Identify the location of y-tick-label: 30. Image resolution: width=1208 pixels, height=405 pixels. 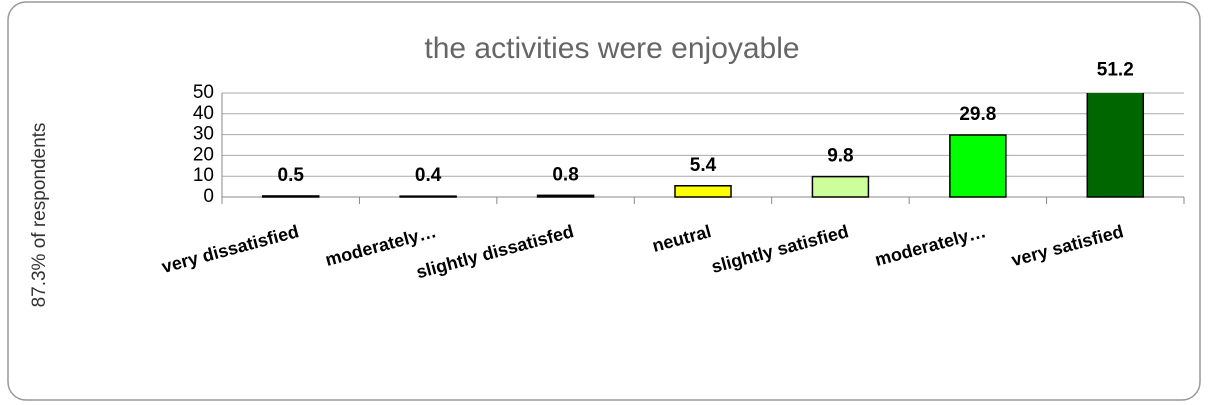
(203, 134).